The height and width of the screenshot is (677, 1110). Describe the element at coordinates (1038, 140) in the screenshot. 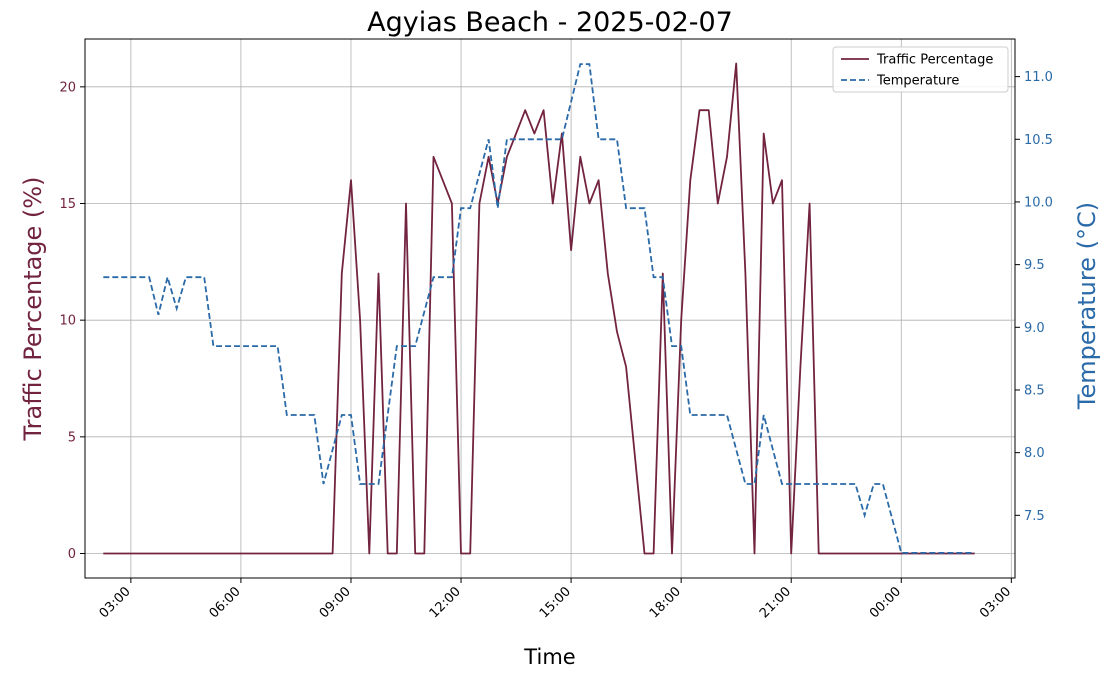

I see `y-right-tick-label: 10.5` at that location.